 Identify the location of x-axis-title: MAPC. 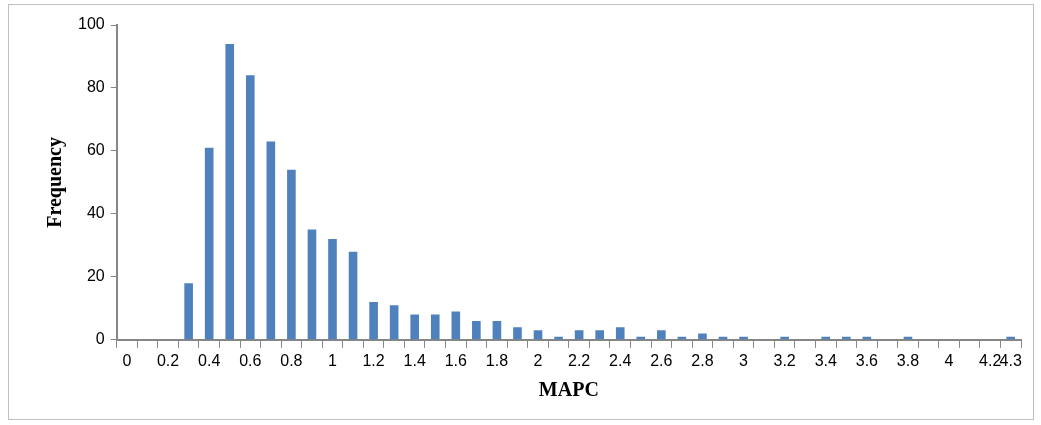
(568, 389).